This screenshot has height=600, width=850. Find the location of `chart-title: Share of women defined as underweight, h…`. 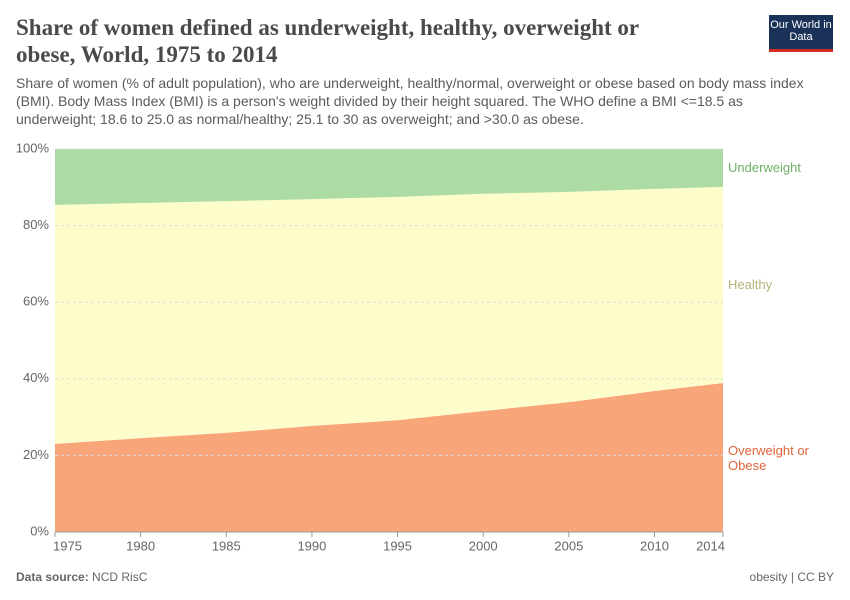

chart-title: Share of women defined as underweight, h… is located at coordinates (327, 41).